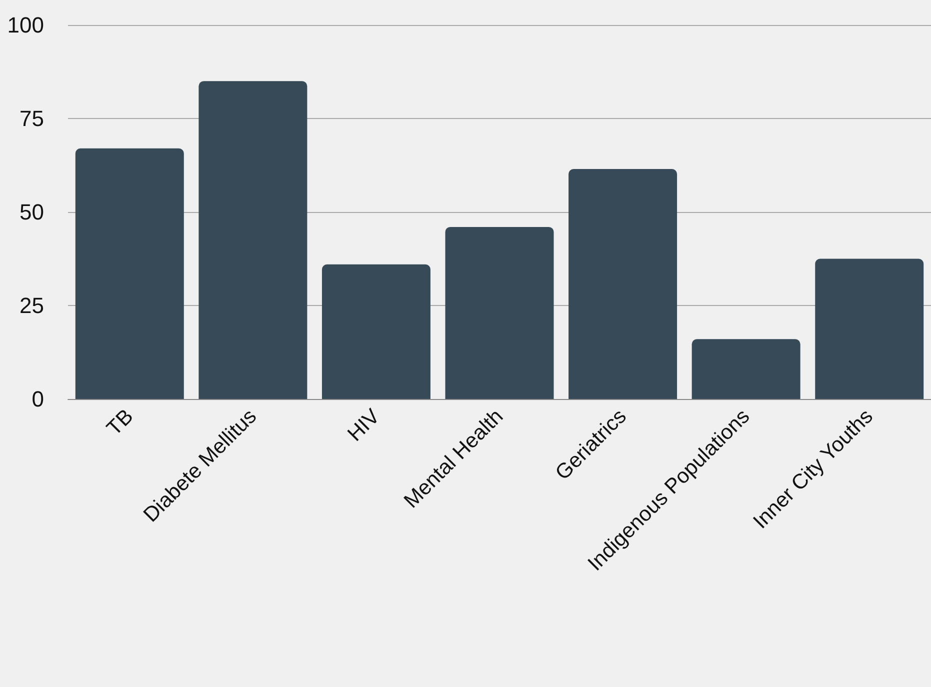 The height and width of the screenshot is (687, 931). What do you see at coordinates (363, 425) in the screenshot?
I see `x-tick-label: HIV` at bounding box center [363, 425].